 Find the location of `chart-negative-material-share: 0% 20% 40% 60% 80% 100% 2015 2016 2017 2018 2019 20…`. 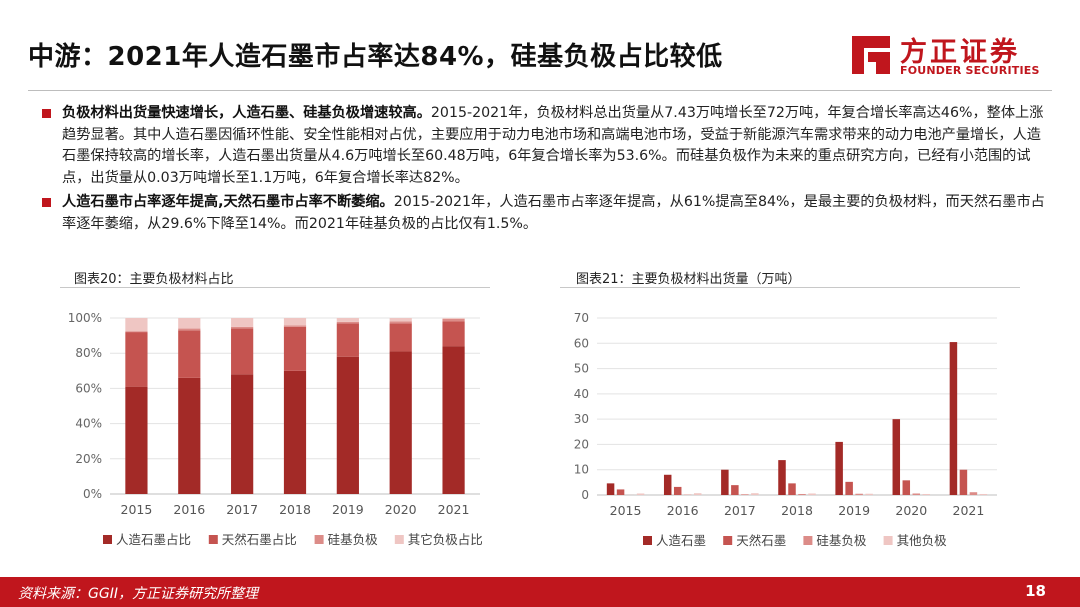

chart-negative-material-share: 0% 20% 40% 60% 80% 100% 2015 2016 2017 2018 2019 20… is located at coordinates (275, 429).